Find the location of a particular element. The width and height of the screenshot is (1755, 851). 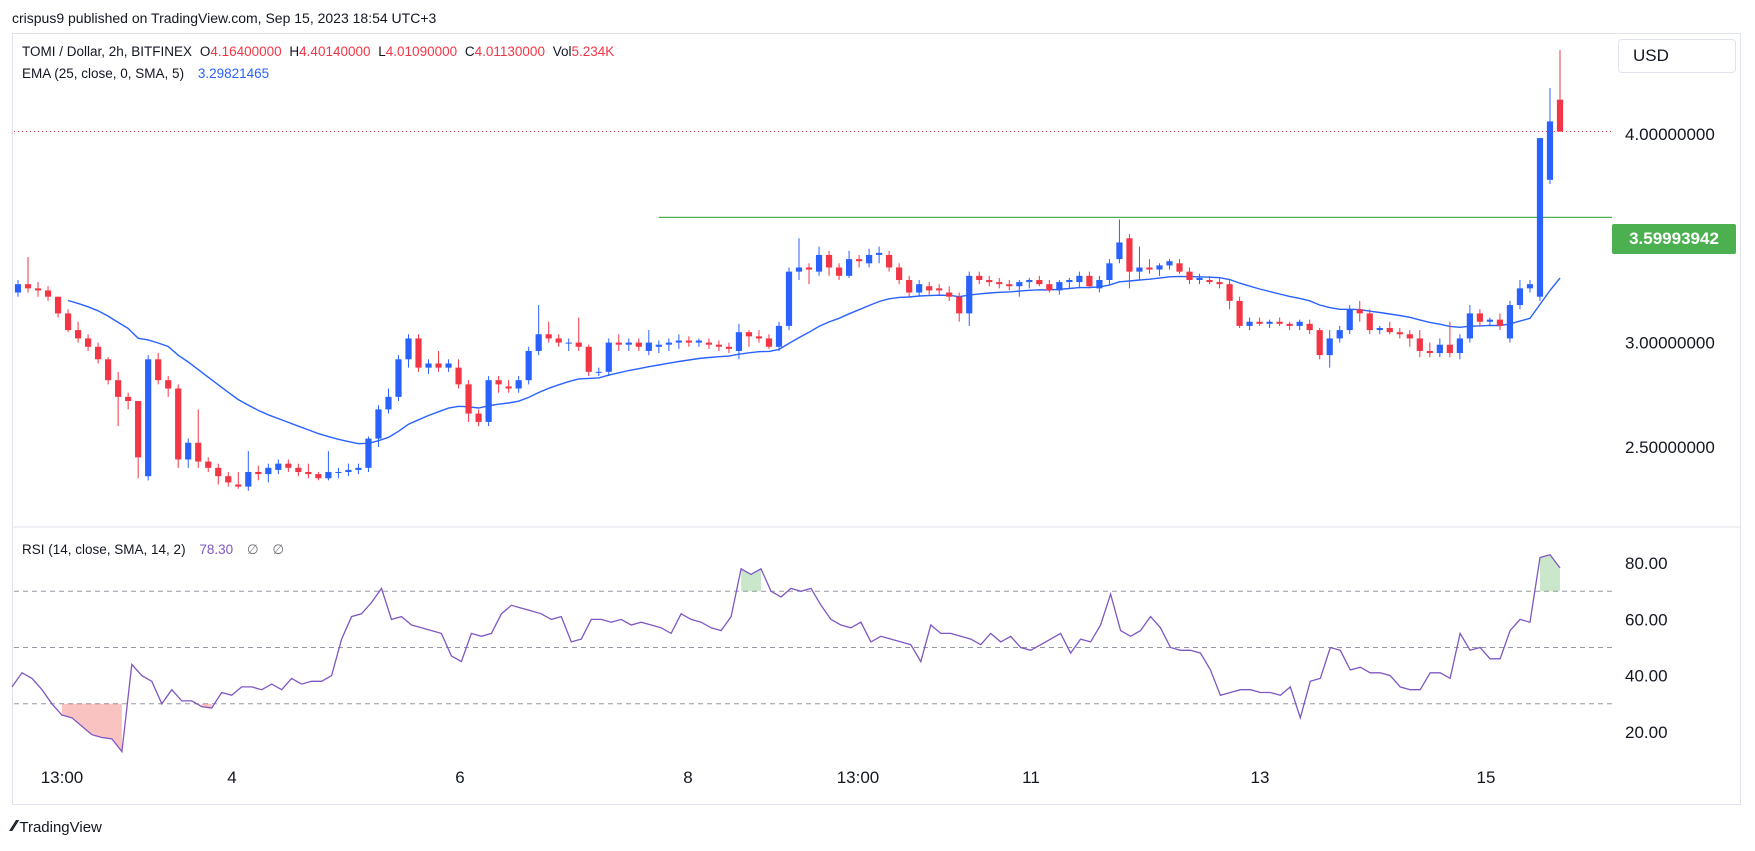

time-axis-tick: 13 is located at coordinates (1260, 777).